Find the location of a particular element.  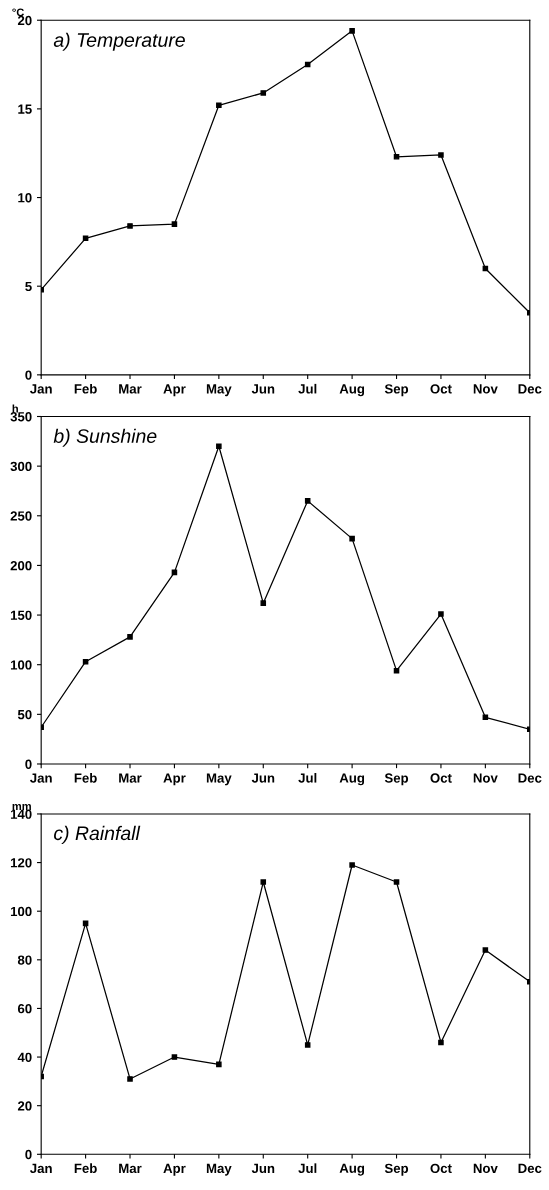

y-tick-label: 200 is located at coordinates (21, 565).